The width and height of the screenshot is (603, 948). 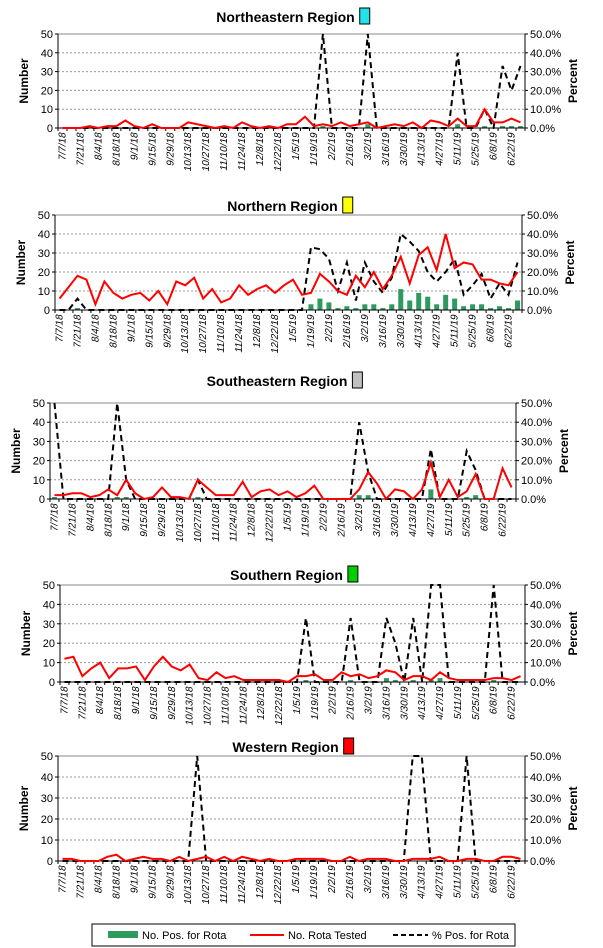 I want to click on y-tick-label: 30, so click(x=39, y=442).